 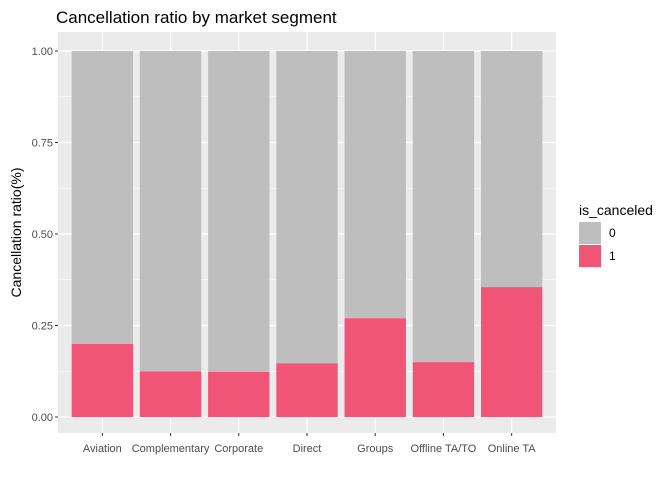 I want to click on y-tick-label: 1.00, so click(x=42, y=52).